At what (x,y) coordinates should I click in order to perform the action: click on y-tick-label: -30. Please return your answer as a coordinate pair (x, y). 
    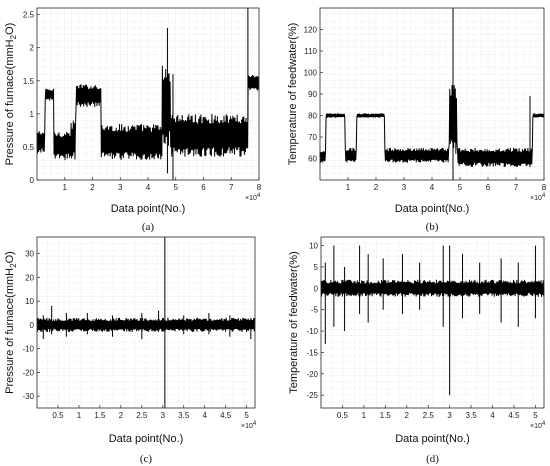
    Looking at the image, I should click on (28, 396).